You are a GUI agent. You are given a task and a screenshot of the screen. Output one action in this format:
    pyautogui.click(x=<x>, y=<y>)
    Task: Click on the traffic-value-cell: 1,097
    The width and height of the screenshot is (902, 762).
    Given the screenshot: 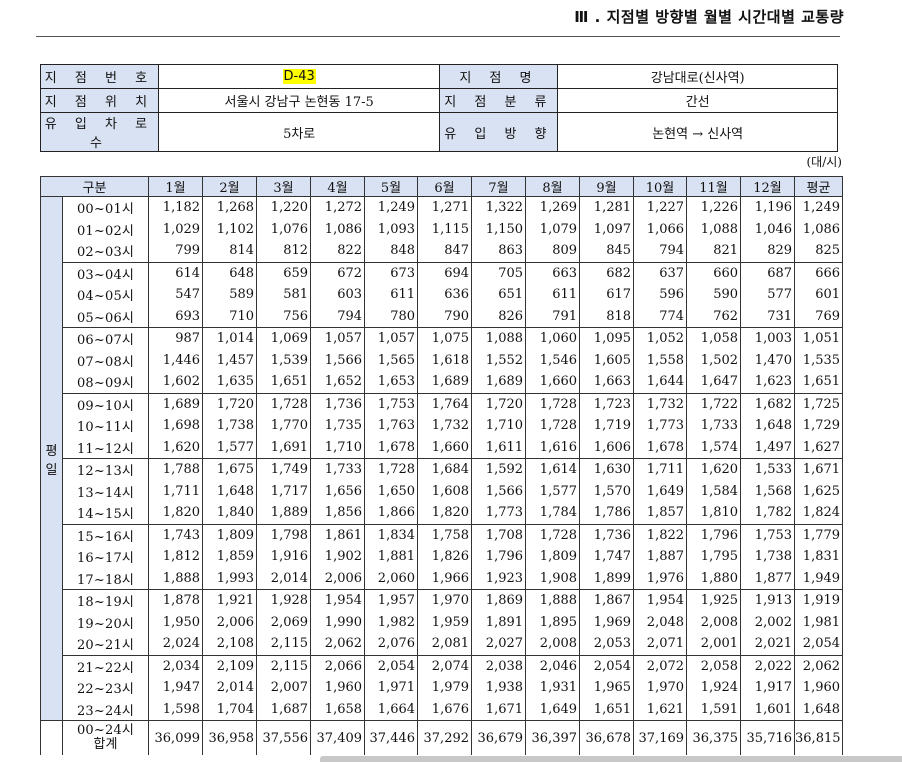 What is the action you would take?
    pyautogui.click(x=607, y=229)
    